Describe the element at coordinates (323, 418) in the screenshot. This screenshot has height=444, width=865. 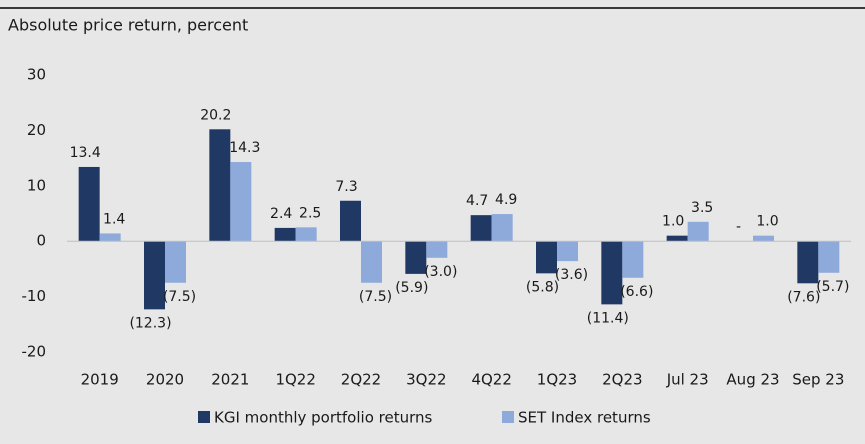
I see `legend-label: KGI monthly portfolio returns` at that location.